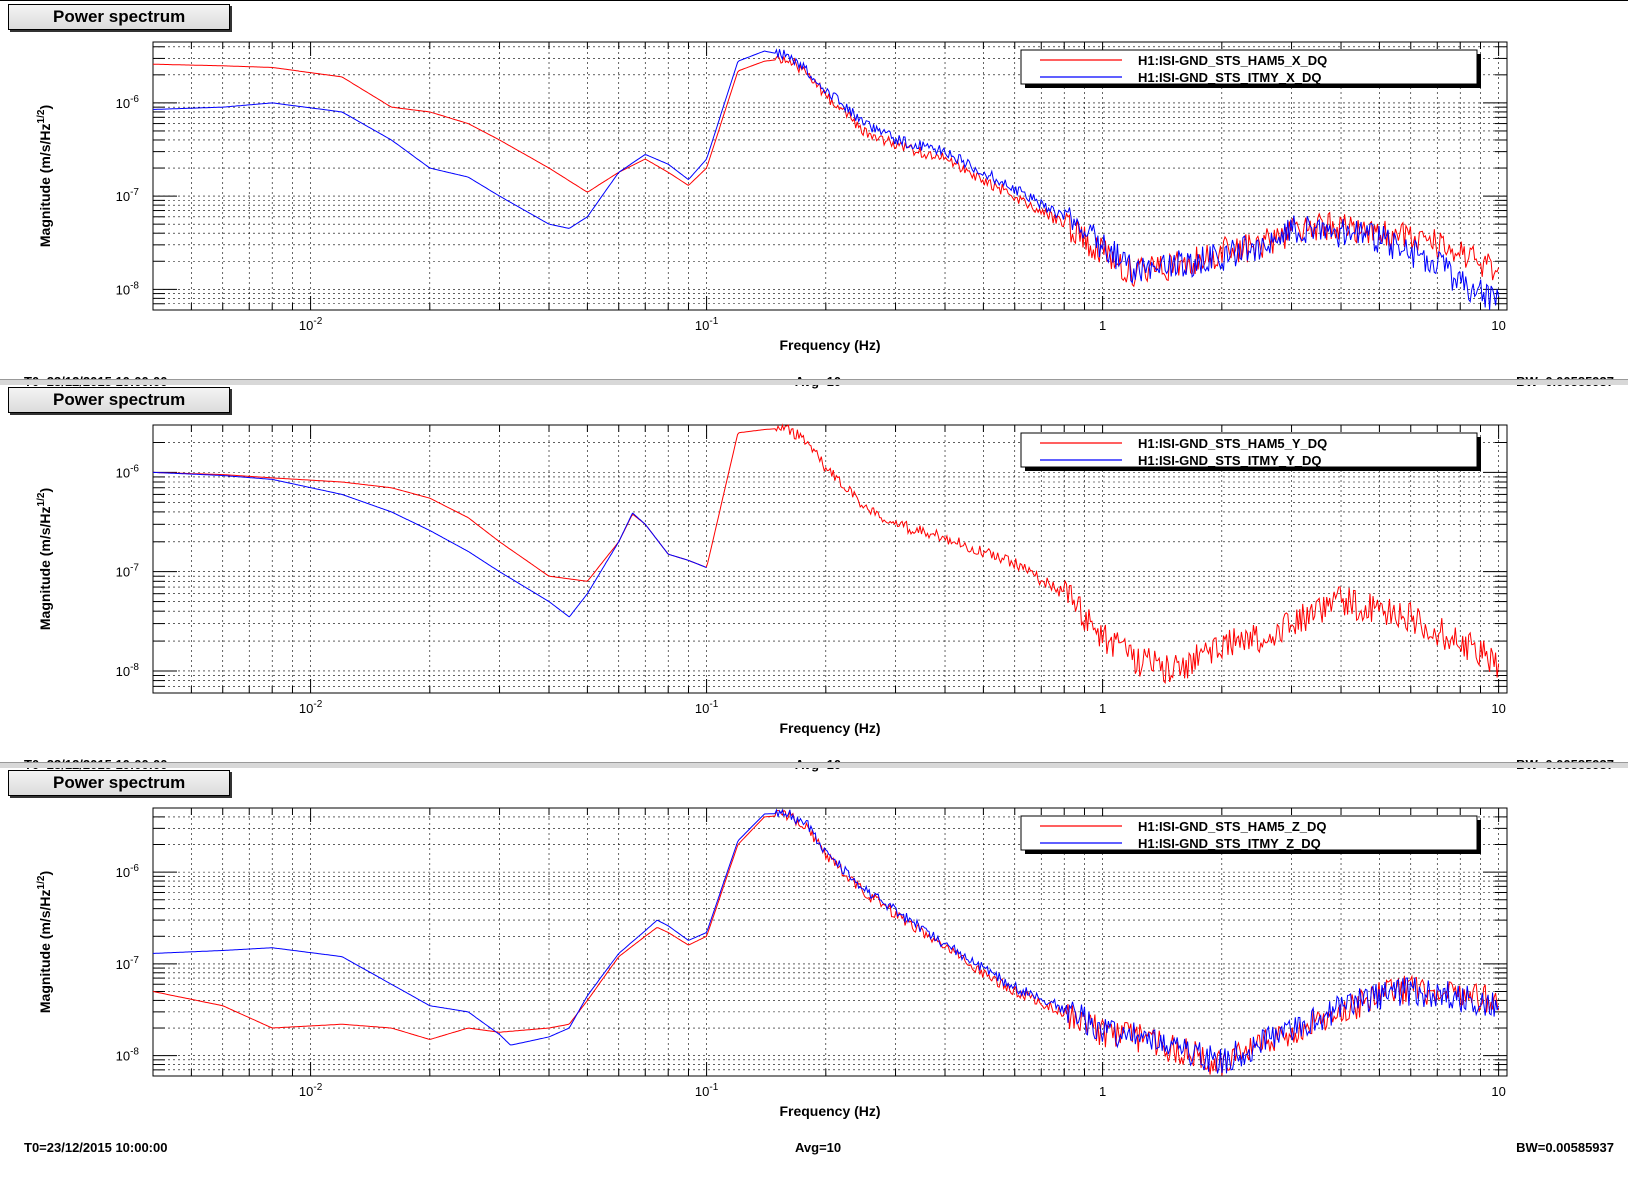 This screenshot has height=1190, width=1628. I want to click on start-time: T0=23/12/2015 10:00:00, so click(96, 1147).